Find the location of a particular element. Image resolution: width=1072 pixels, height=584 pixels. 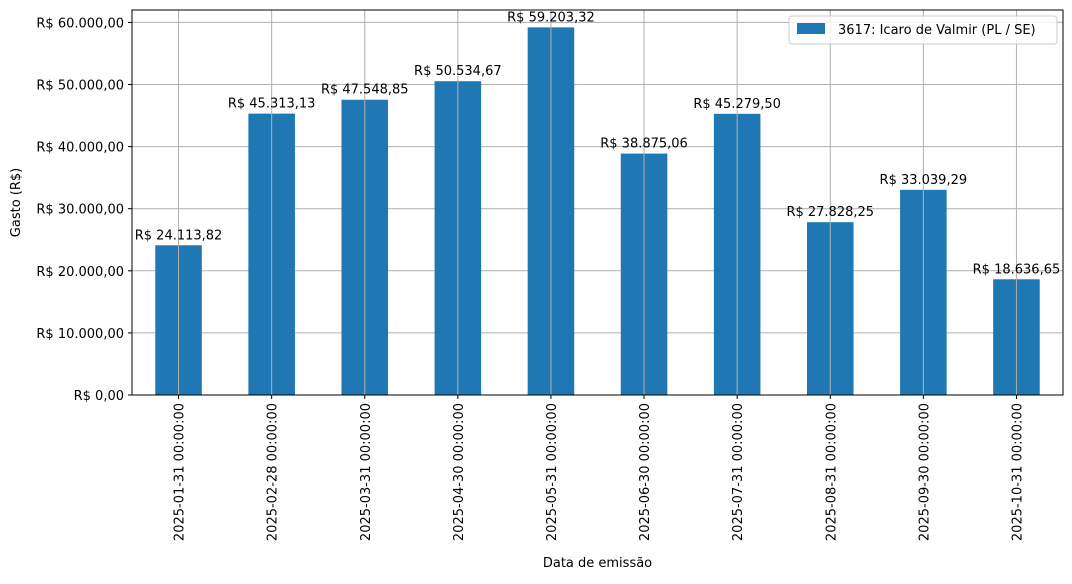

x-tick-label: 2025-09-30 00:00:00 is located at coordinates (924, 472).